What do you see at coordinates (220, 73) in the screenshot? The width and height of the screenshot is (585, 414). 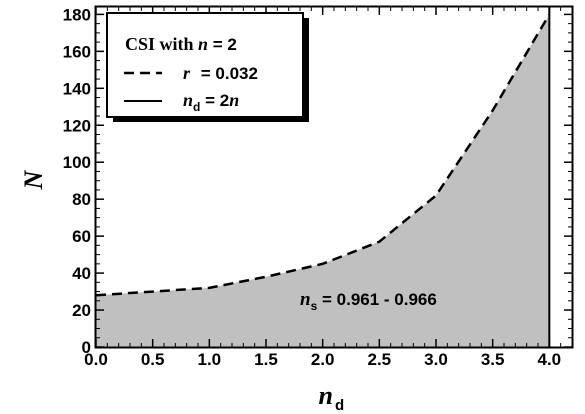 I see `legend-entry-r: r = 0.032` at bounding box center [220, 73].